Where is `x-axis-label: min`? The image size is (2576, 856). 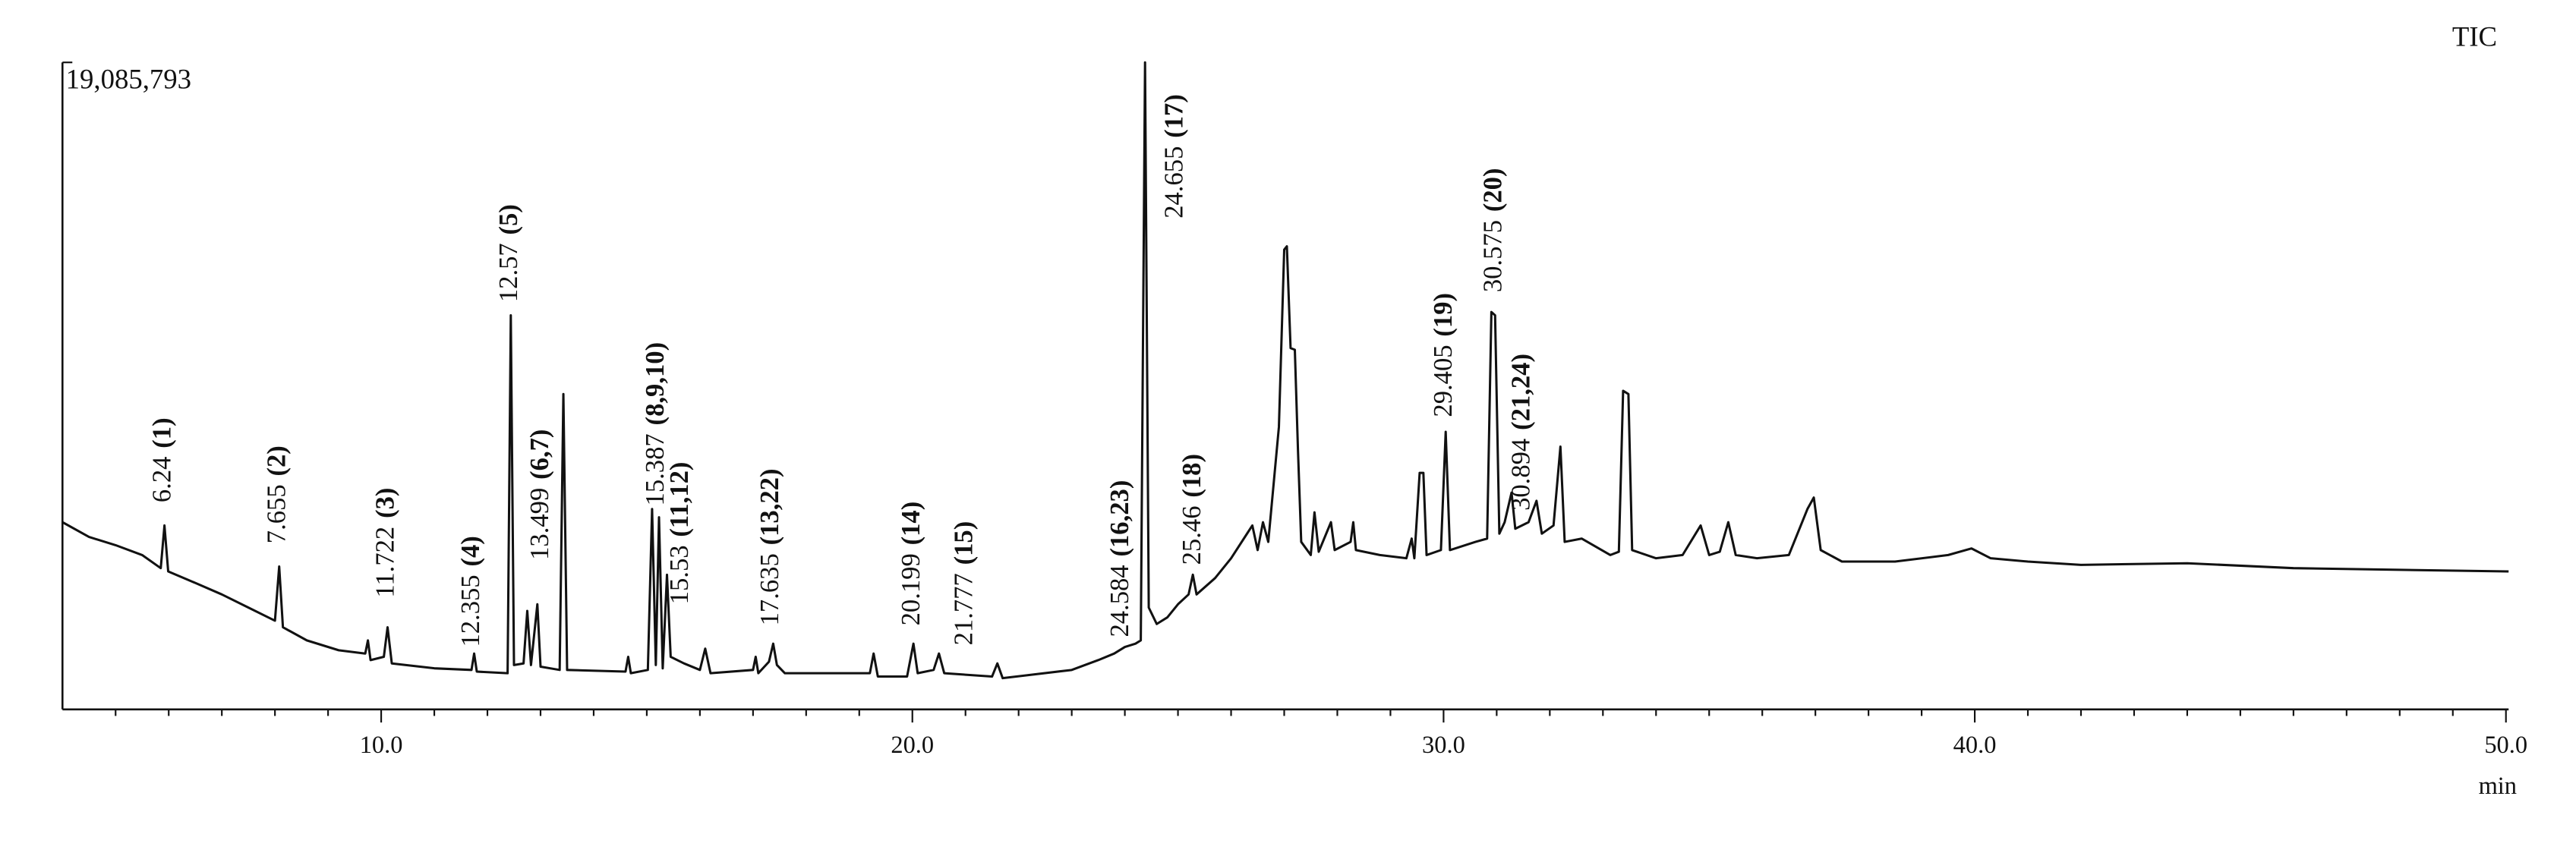 x-axis-label: min is located at coordinates (2498, 786).